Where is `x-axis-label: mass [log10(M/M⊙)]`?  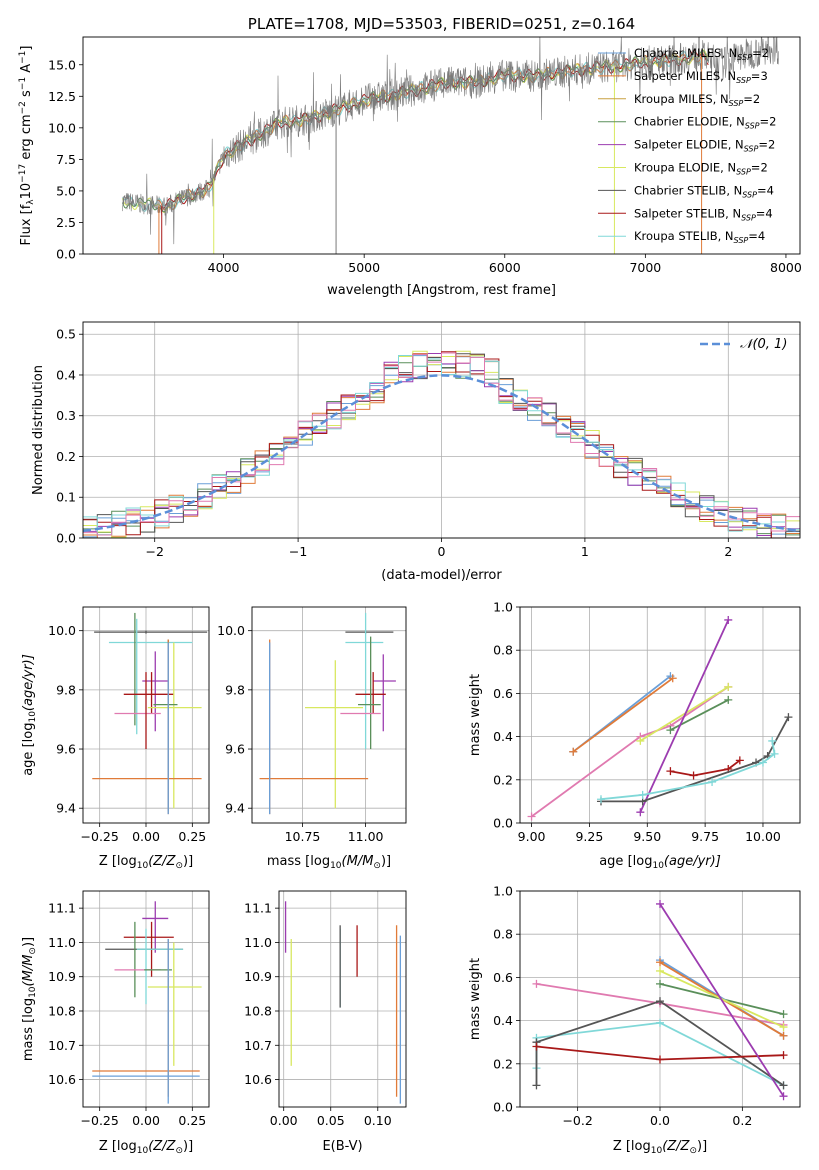
x-axis-label: mass [log10(M/M⊙)] is located at coordinates (329, 862).